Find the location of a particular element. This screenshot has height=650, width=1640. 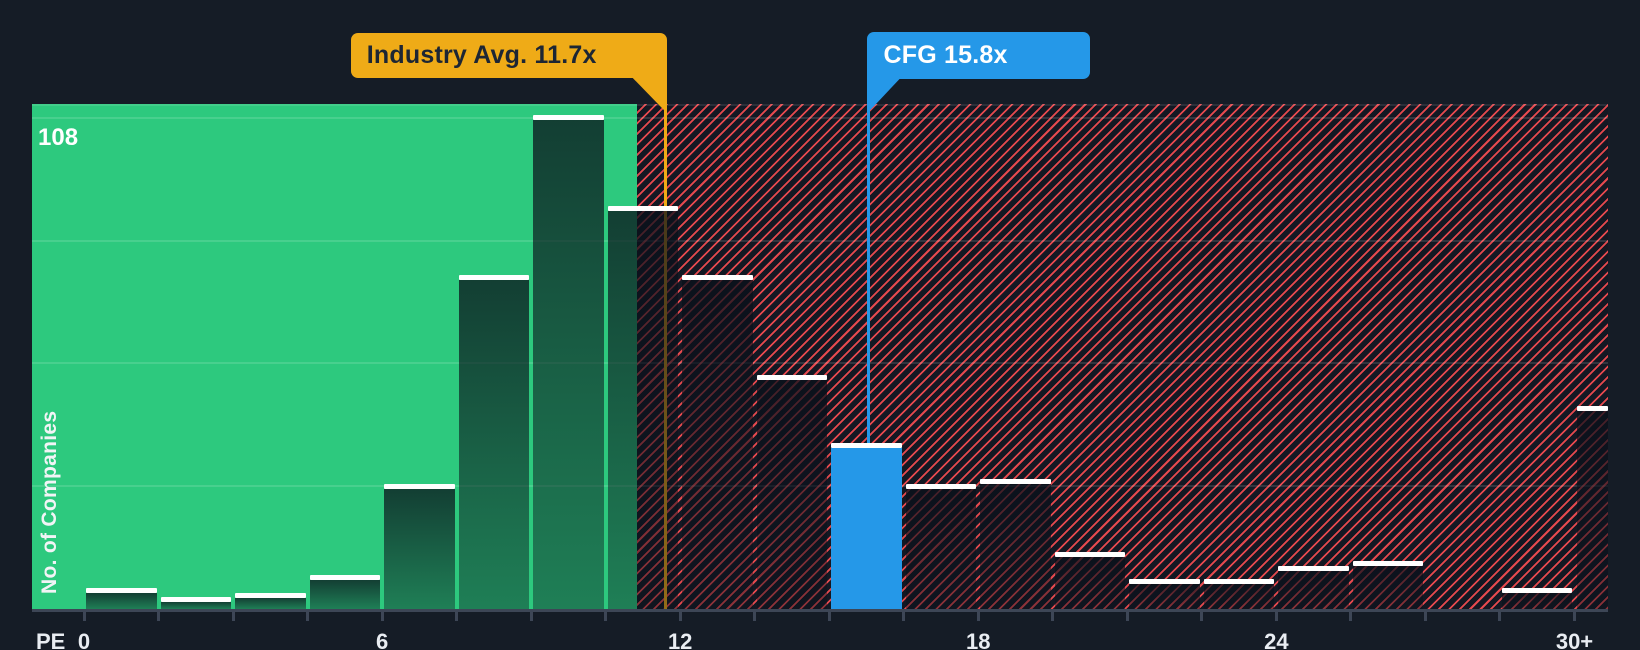

bar-pe-22.5-24 is located at coordinates (1239, 596).